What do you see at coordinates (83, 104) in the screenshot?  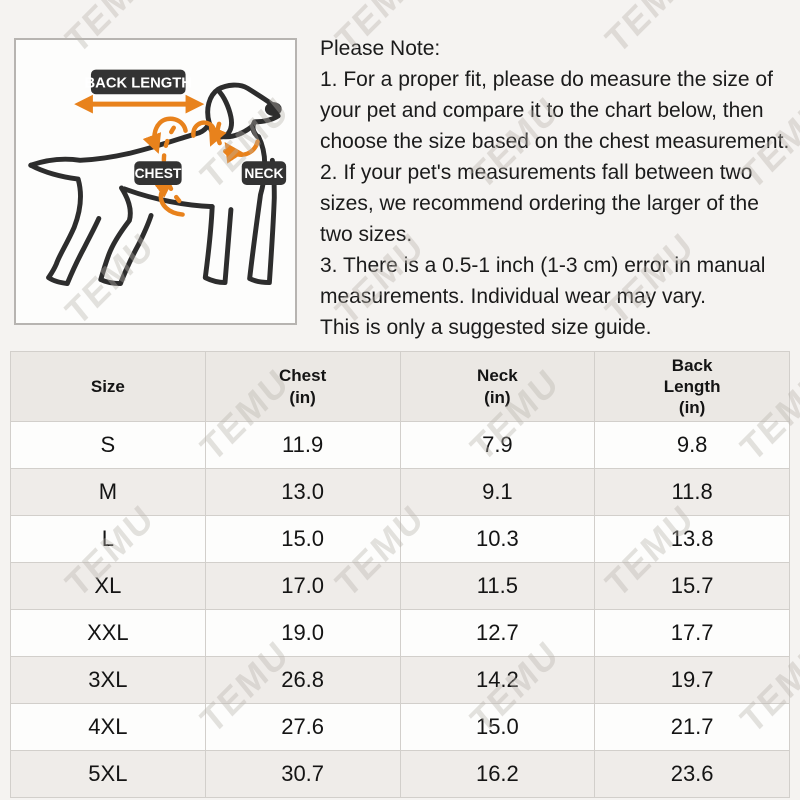 I see `arrowhead-left-icon` at bounding box center [83, 104].